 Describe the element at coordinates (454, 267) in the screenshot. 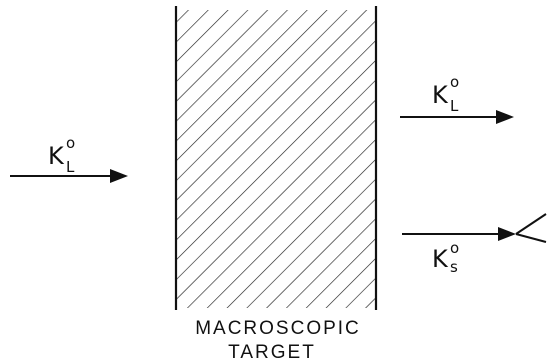

I see `svg-text: s` at that location.